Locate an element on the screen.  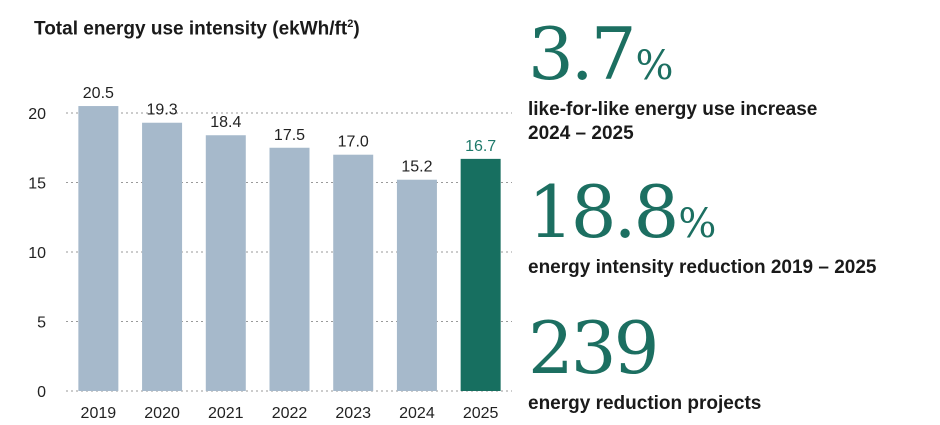
y-tick-label: 10 is located at coordinates (37, 253).